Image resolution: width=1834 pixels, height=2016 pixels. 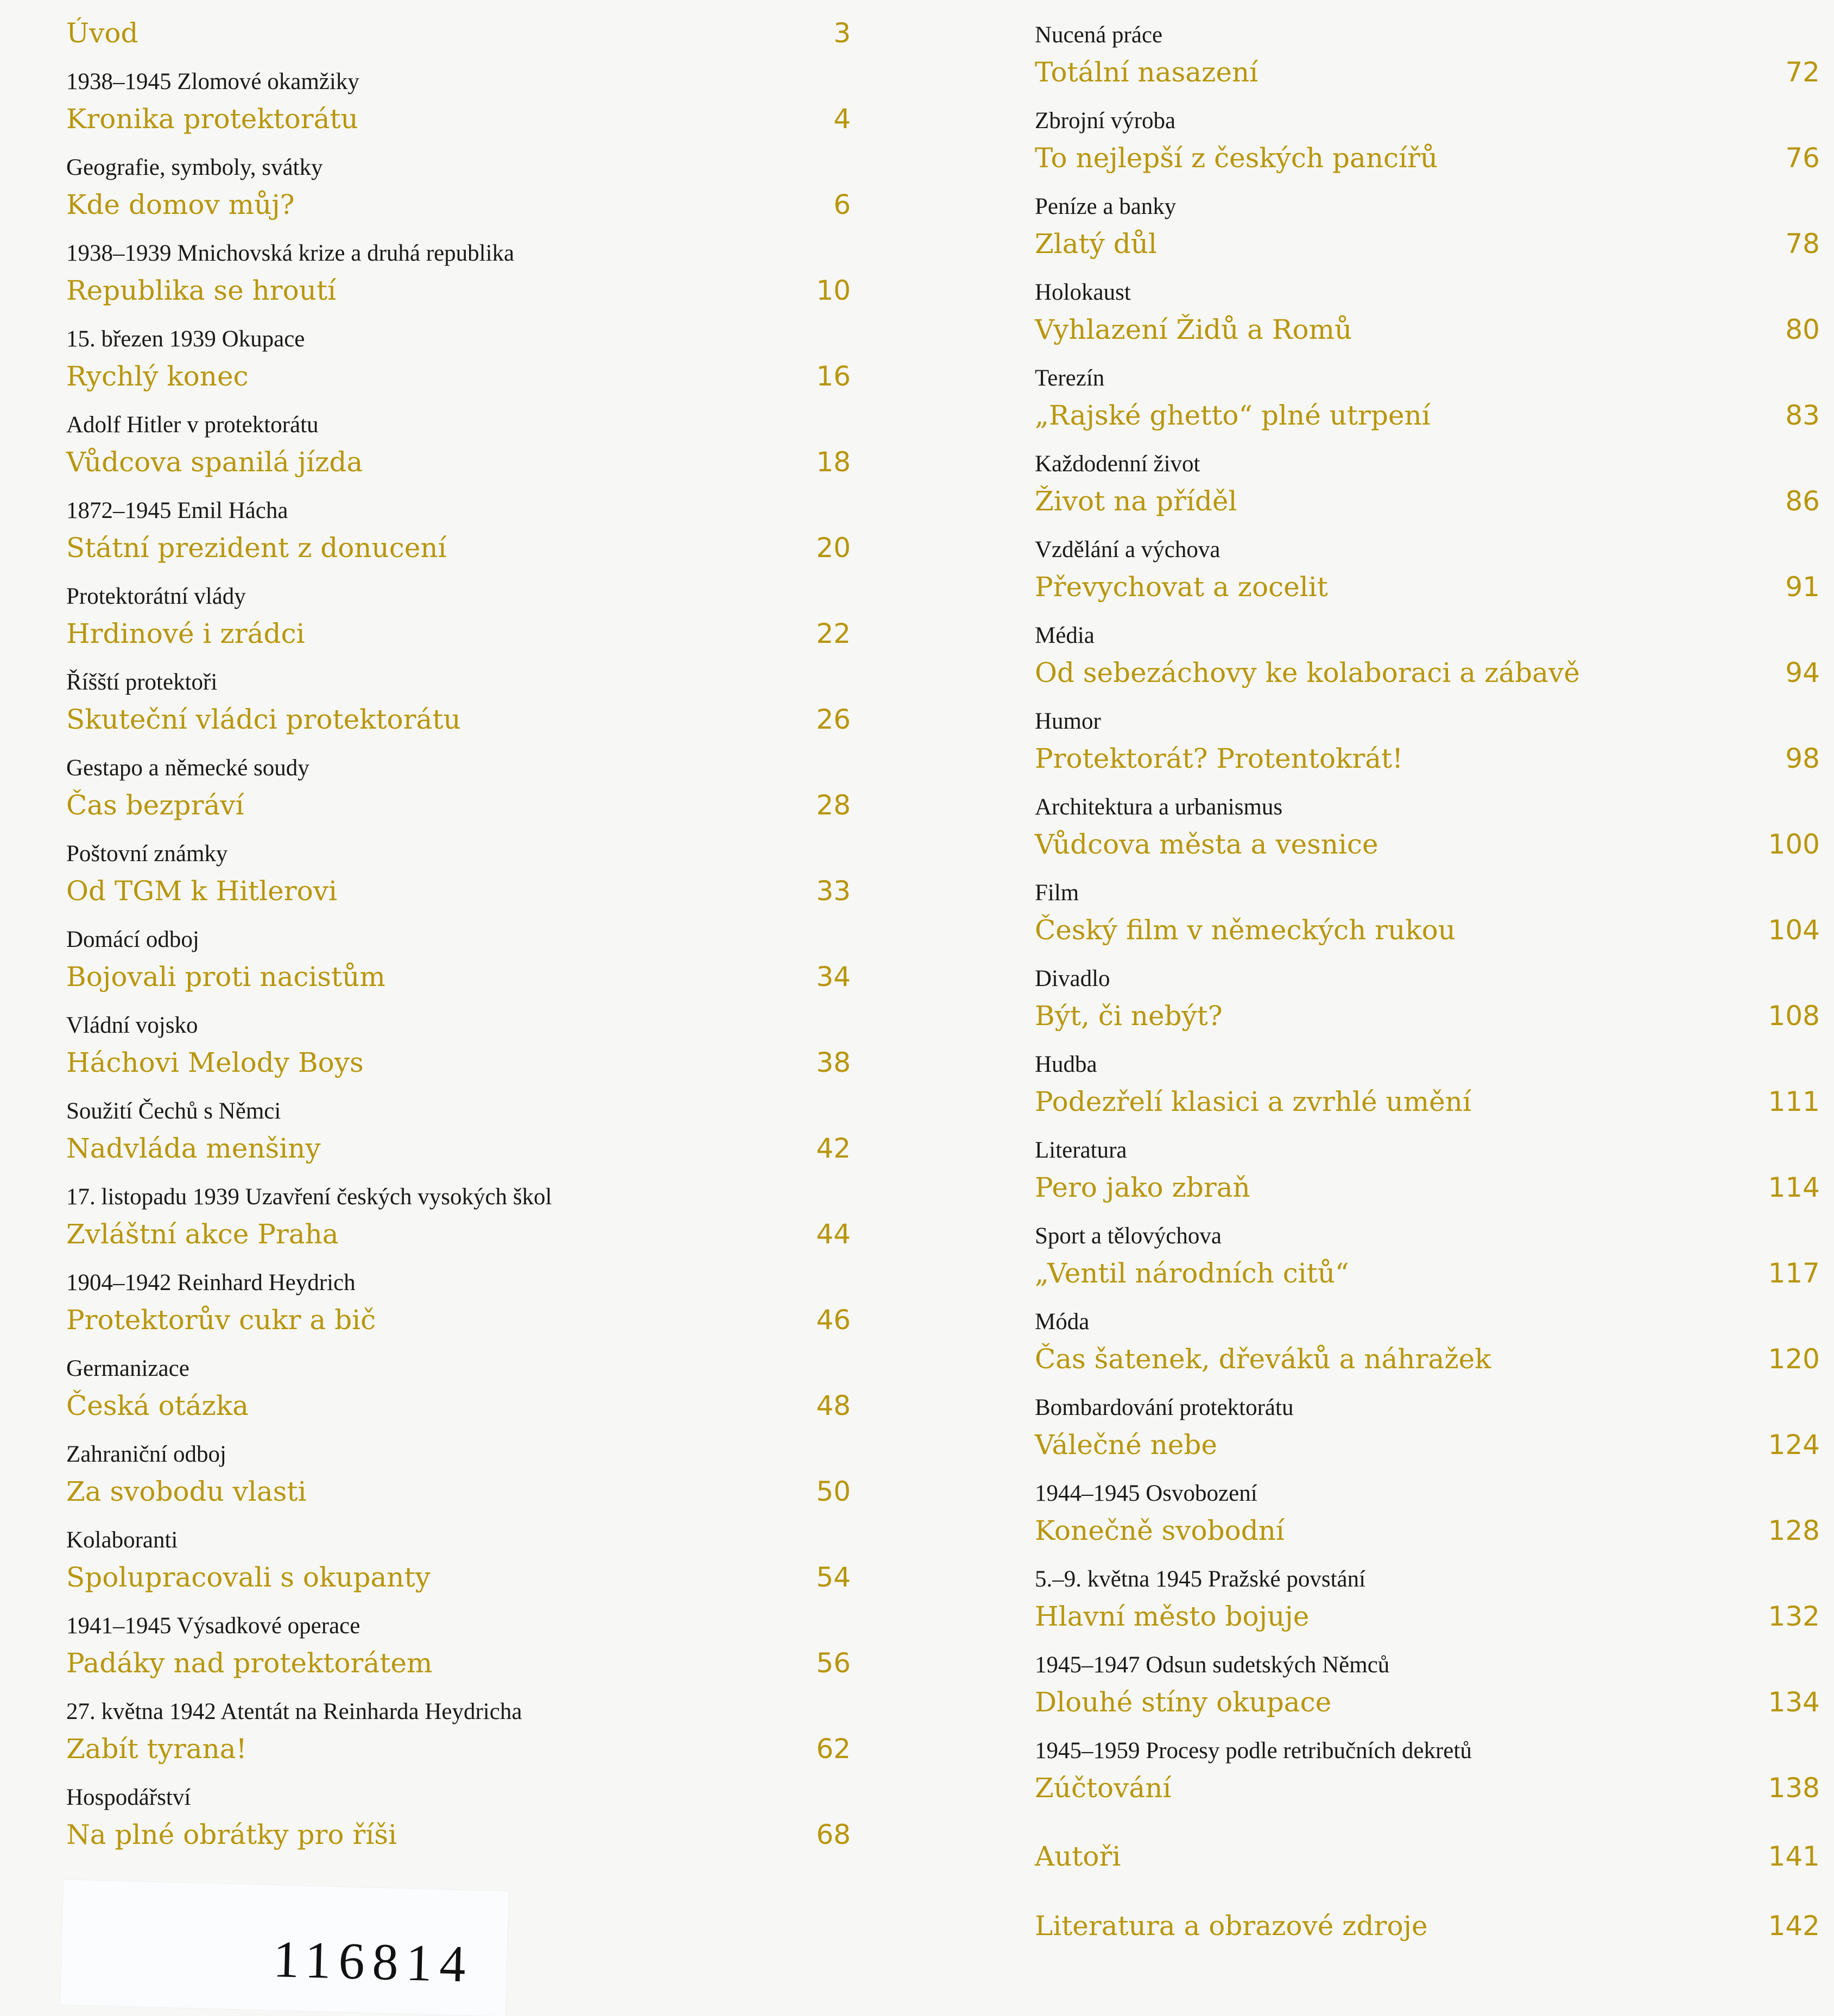 I want to click on entry-title: Být, či nebýt?, so click(x=1129, y=1016).